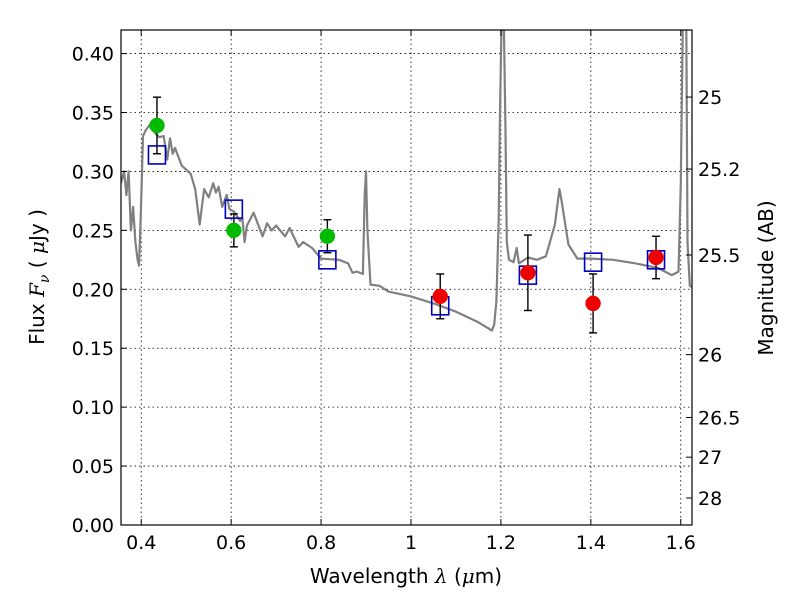  What do you see at coordinates (93, 172) in the screenshot?
I see `y-tick-label: 0.30` at bounding box center [93, 172].